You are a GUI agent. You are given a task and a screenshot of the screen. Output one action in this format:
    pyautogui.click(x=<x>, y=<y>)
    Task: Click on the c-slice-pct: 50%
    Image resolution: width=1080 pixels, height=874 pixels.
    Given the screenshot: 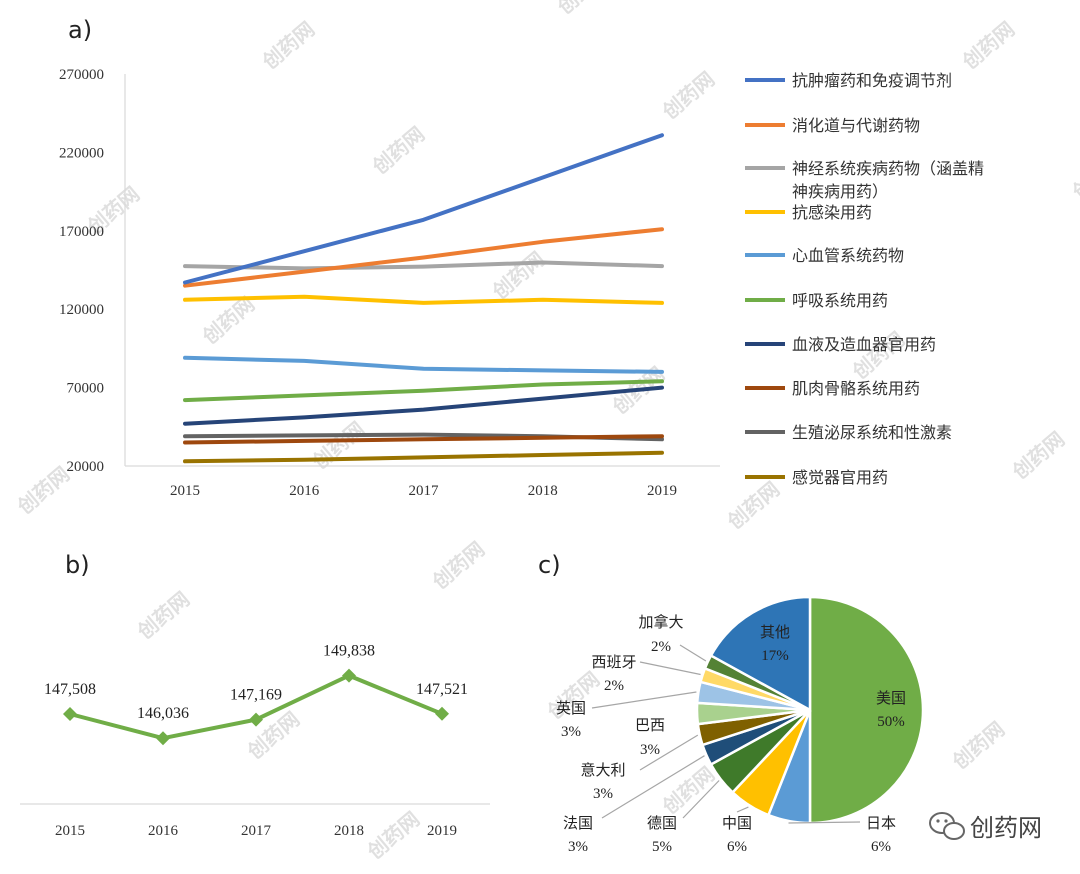 What is the action you would take?
    pyautogui.click(x=891, y=722)
    